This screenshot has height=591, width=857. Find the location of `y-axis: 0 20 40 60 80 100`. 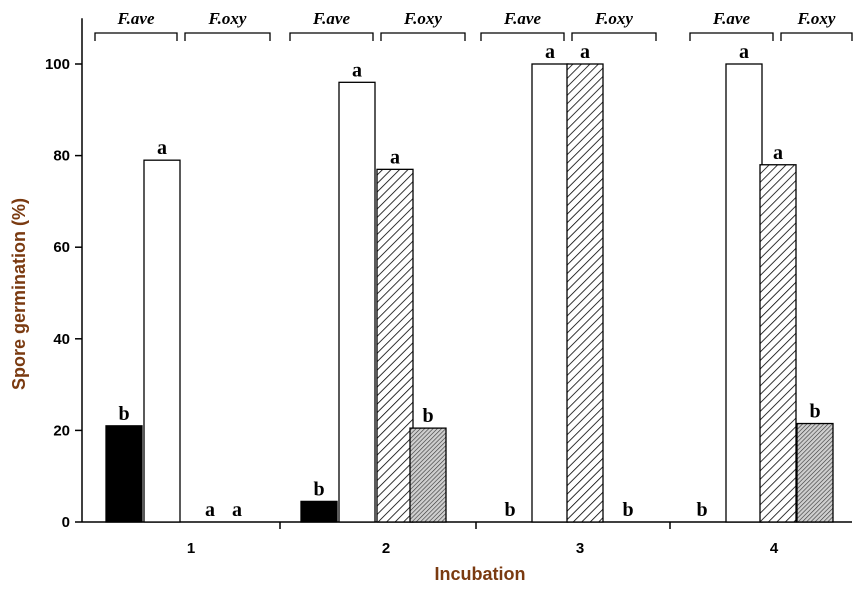

y-axis: 0 20 40 60 80 100 is located at coordinates (64, 274).